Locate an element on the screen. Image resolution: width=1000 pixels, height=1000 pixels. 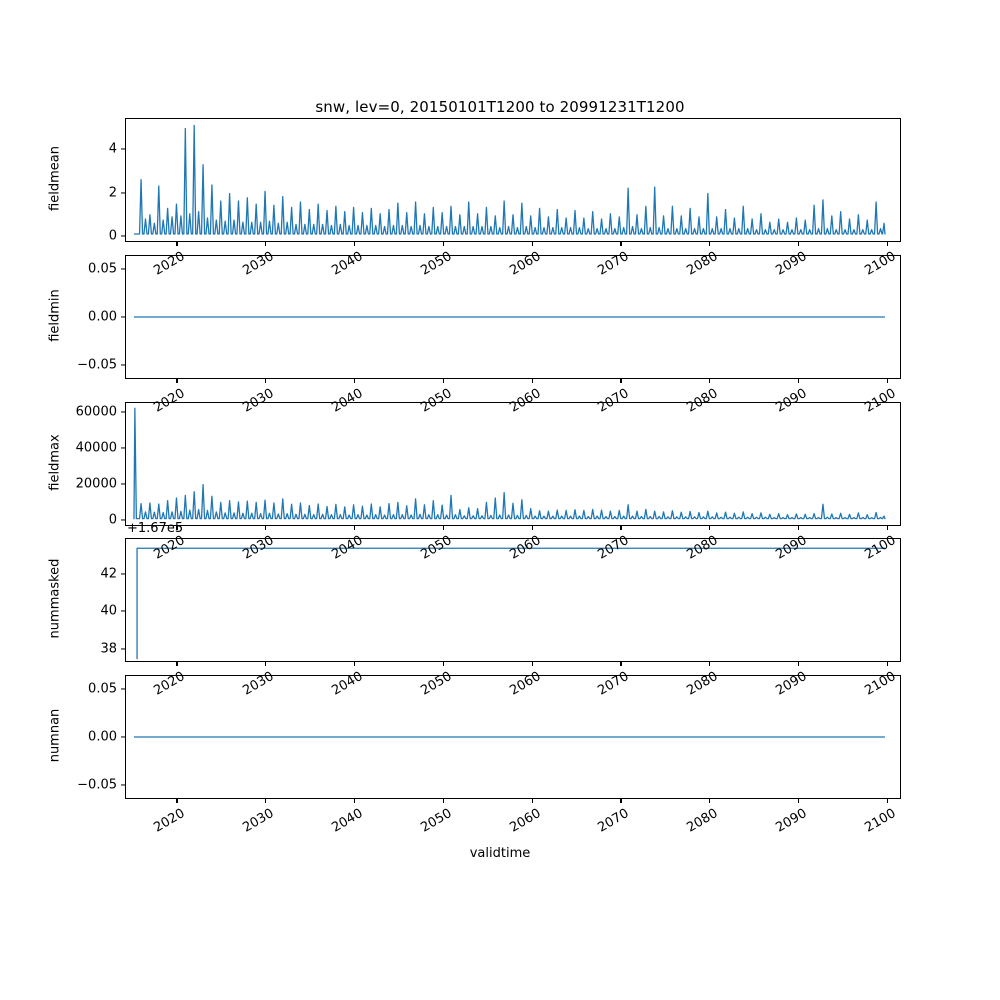
plot-area-fieldmean is located at coordinates (513, 180).